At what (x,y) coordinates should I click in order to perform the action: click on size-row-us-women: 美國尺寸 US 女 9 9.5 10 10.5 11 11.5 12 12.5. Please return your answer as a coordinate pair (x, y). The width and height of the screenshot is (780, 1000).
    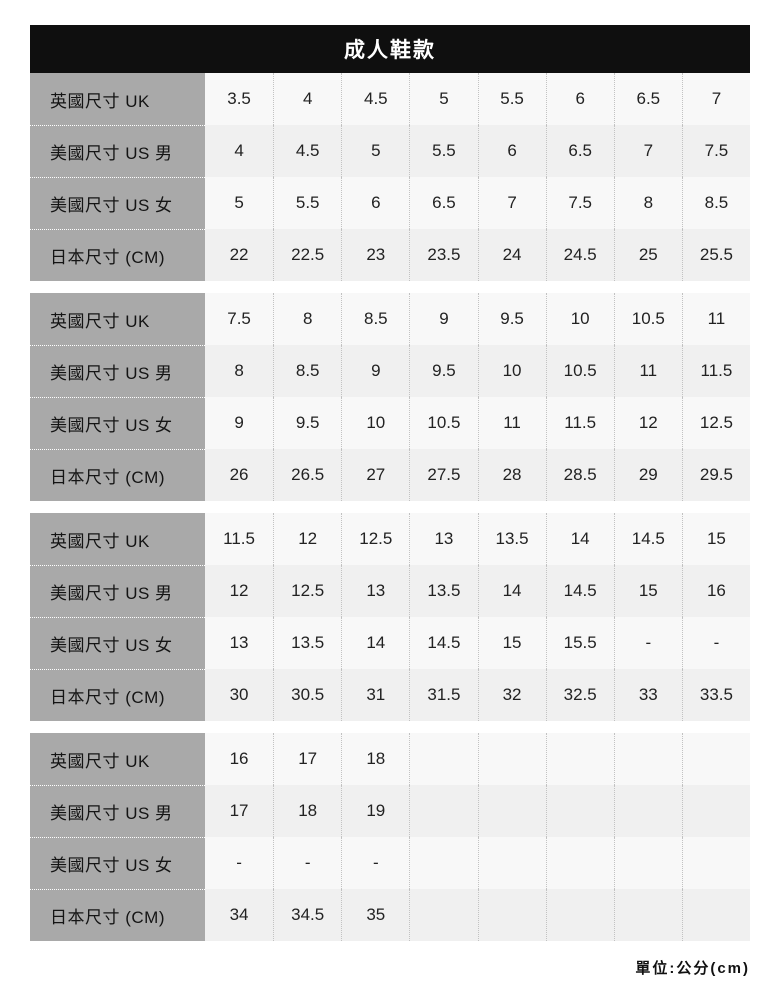
    Looking at the image, I should click on (390, 423).